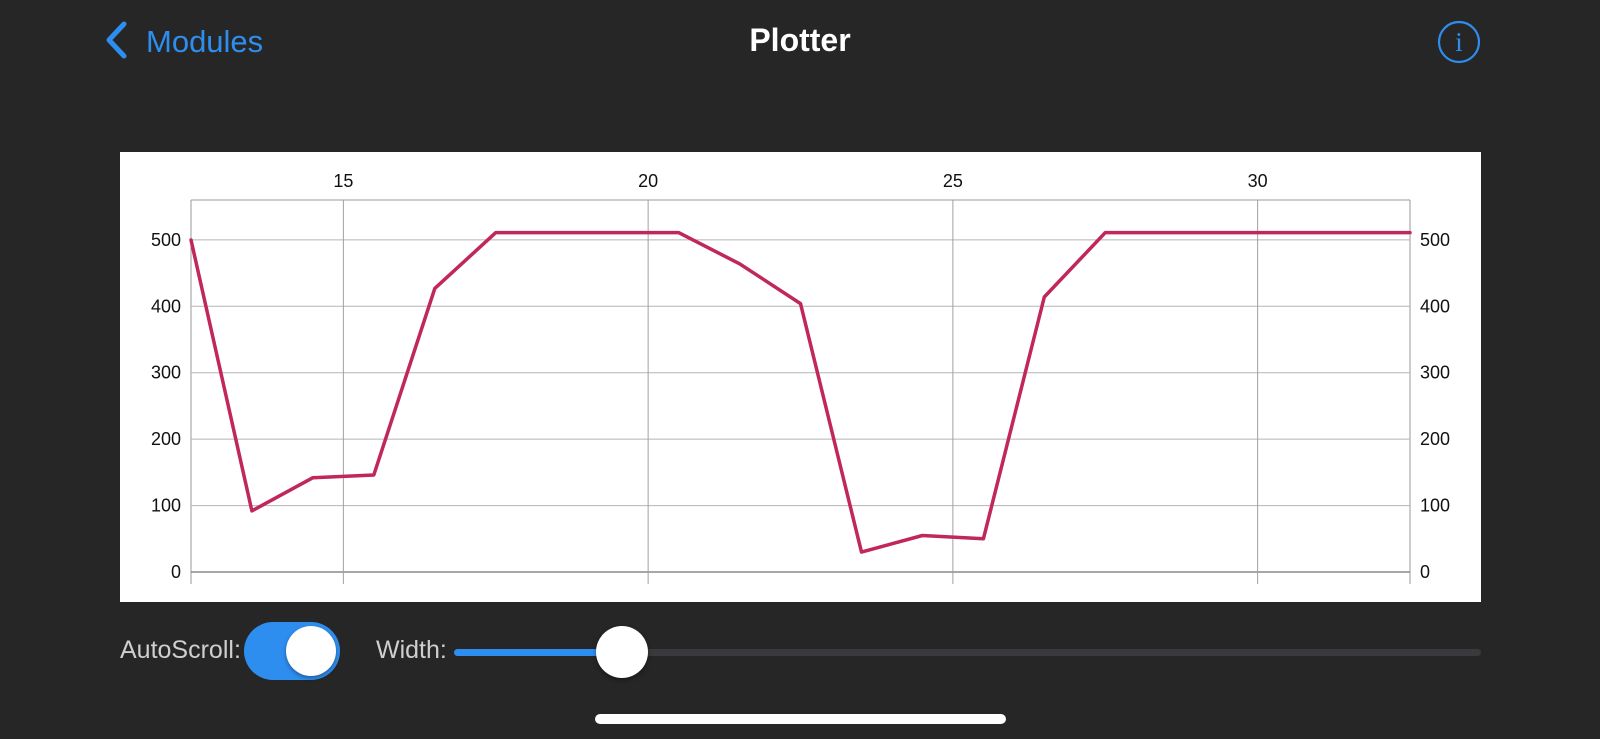  What do you see at coordinates (180, 650) in the screenshot?
I see `autoscroll-label: AutoScroll:` at bounding box center [180, 650].